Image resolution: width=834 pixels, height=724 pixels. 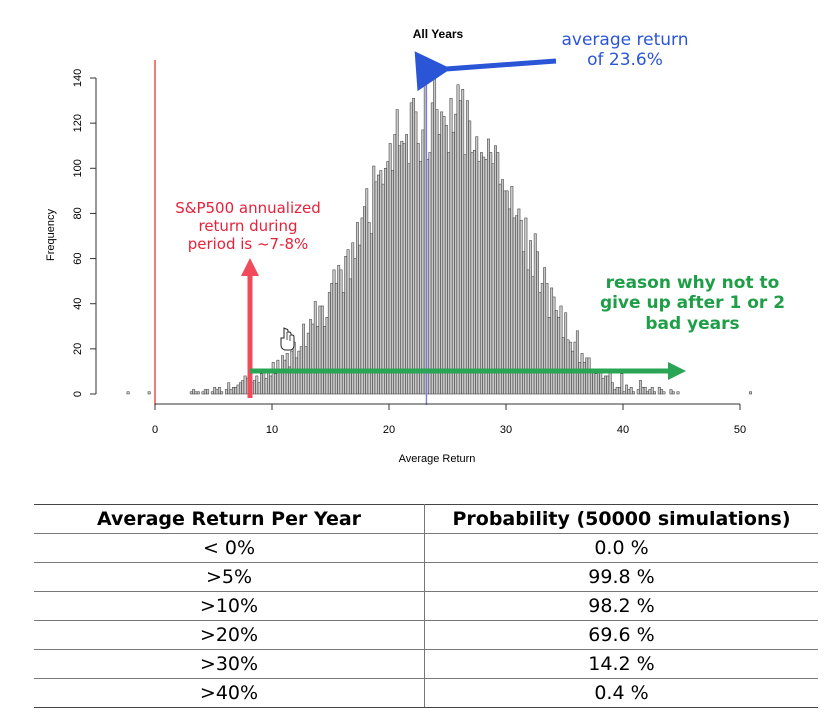 I want to click on sp500-arrow, so click(x=250, y=328).